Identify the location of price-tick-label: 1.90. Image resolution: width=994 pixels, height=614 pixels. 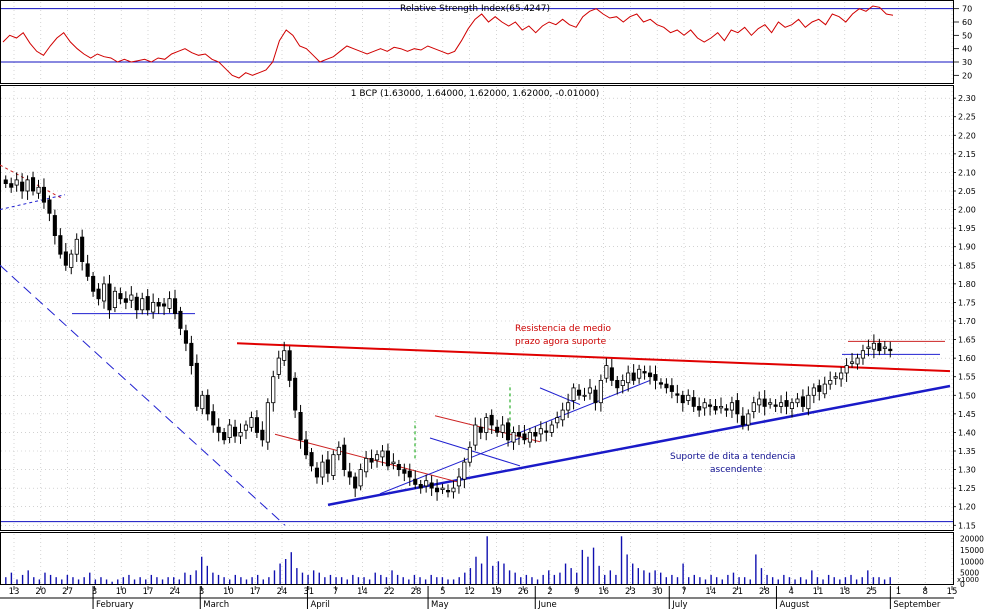
(967, 247).